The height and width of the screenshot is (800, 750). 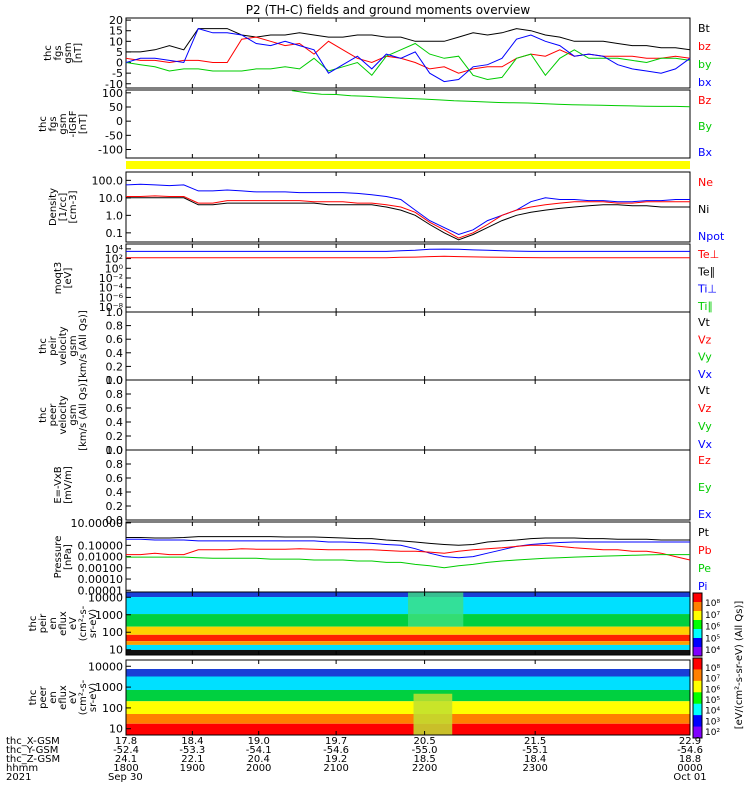 I want to click on y-tick-label: 10, so click(x=116, y=41).